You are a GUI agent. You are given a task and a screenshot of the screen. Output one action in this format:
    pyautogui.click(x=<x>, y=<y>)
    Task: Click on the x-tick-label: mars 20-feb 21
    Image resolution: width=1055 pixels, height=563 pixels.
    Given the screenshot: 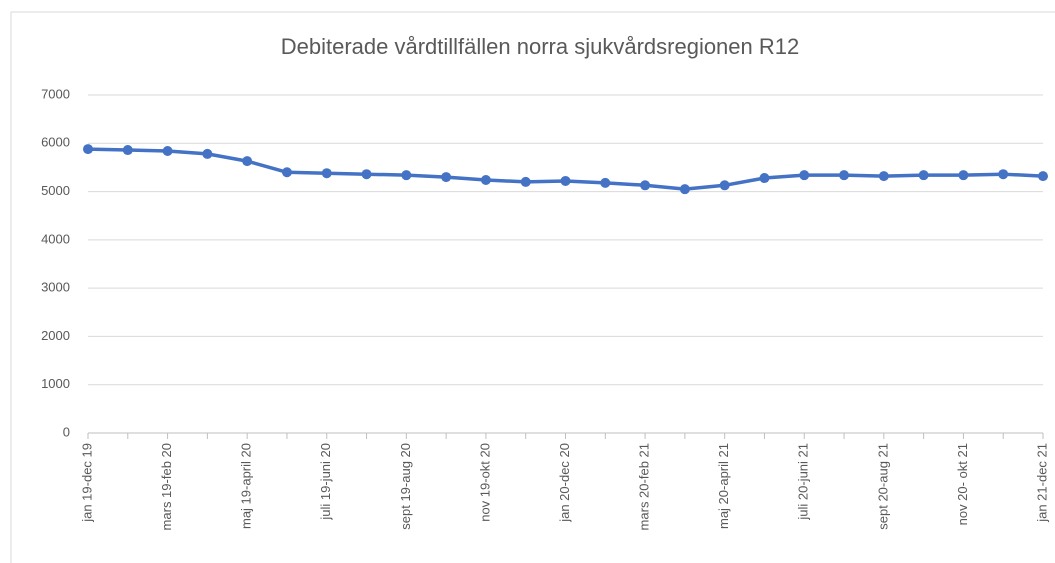 What is the action you would take?
    pyautogui.click(x=644, y=486)
    